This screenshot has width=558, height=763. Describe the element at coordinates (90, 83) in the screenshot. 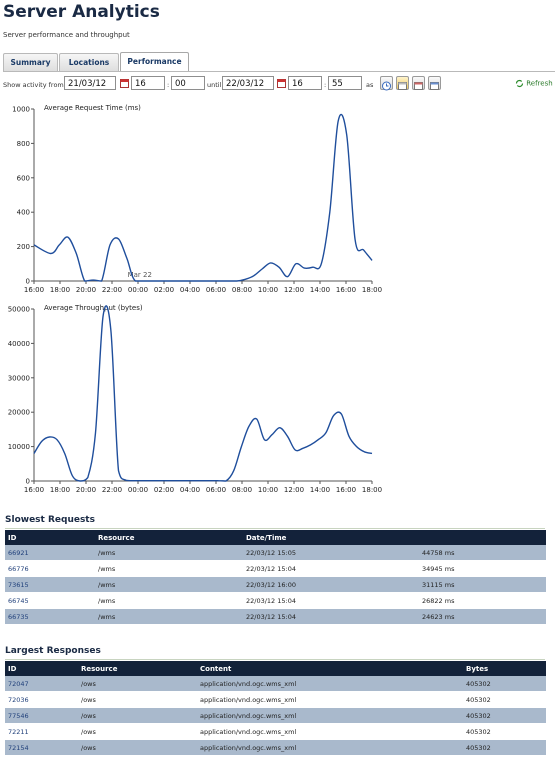

I see `from-date-input: 21/03/12` at that location.